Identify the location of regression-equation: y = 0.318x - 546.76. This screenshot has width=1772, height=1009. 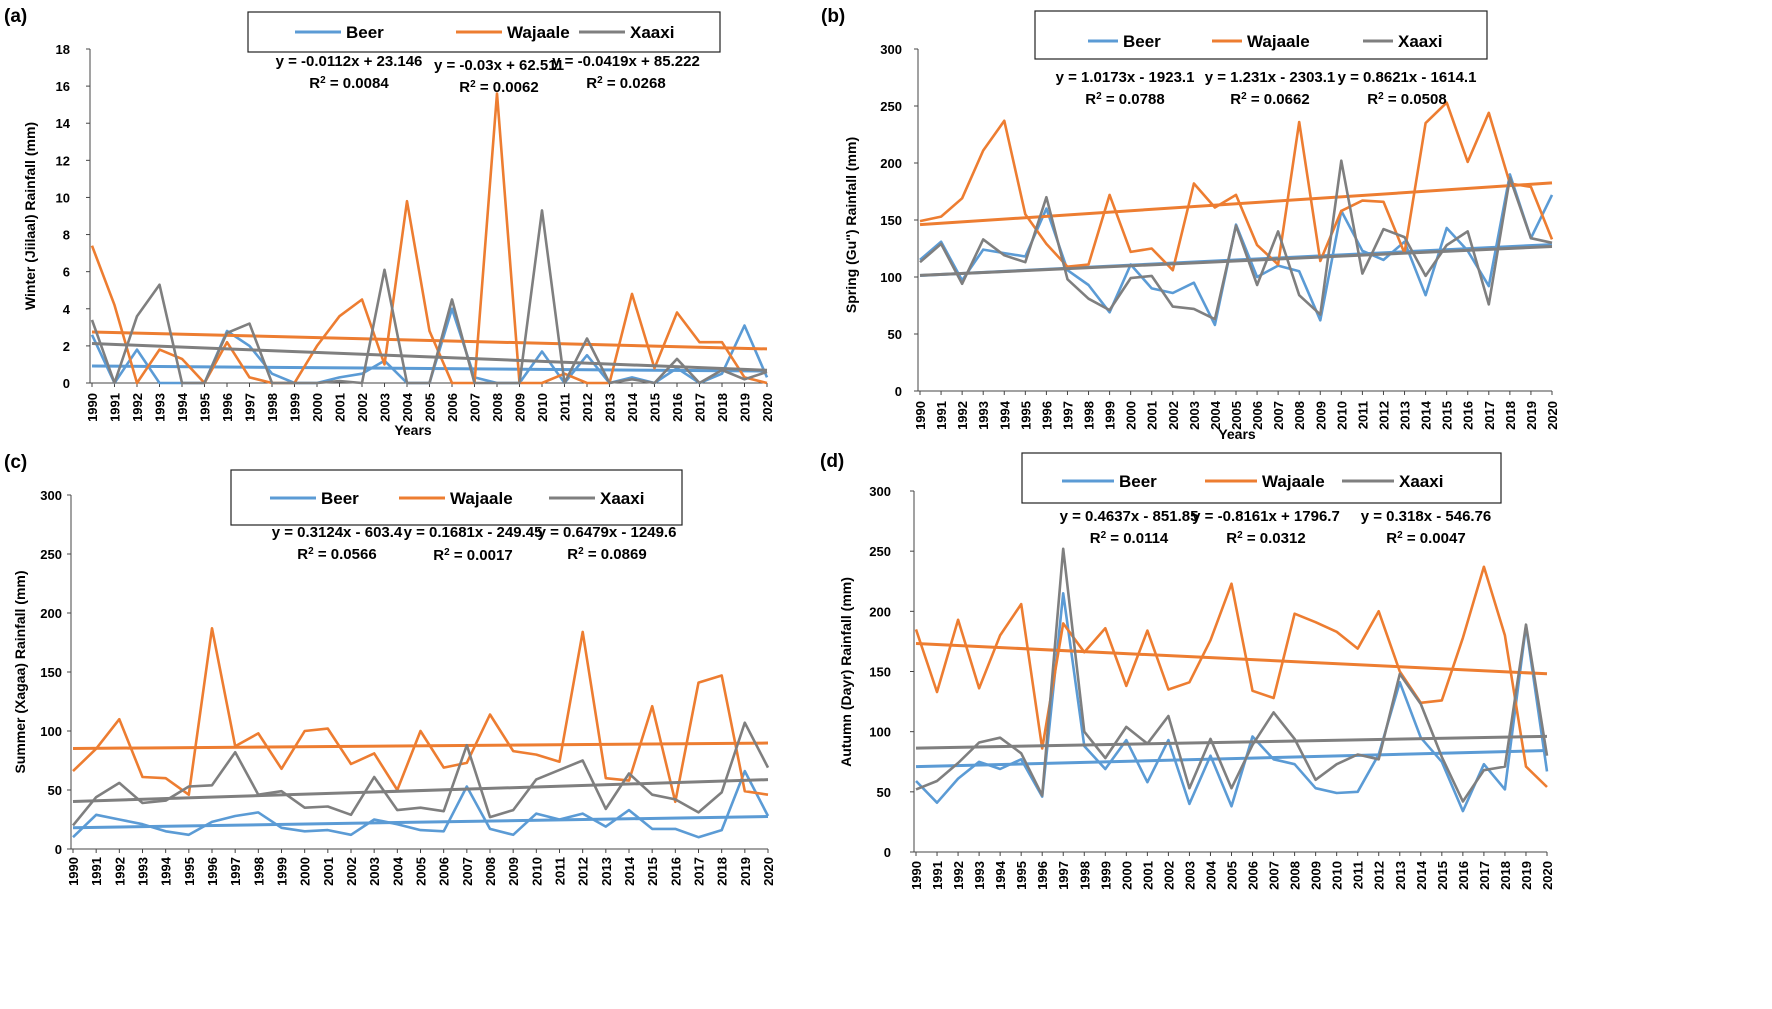
(1426, 516).